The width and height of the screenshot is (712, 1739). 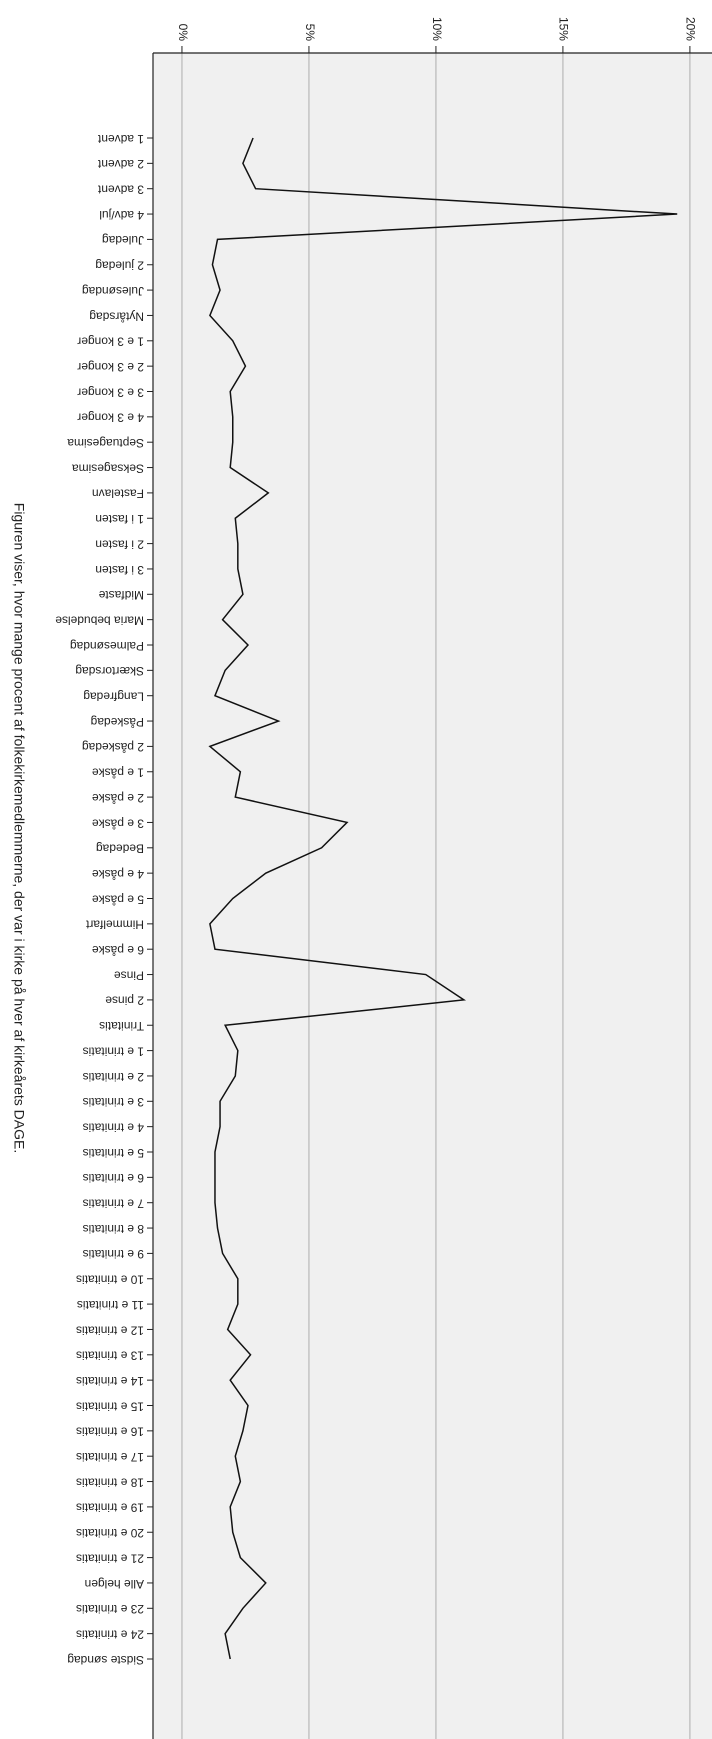 What do you see at coordinates (119, 570) in the screenshot?
I see `y-tick-label: 3 i fasten` at bounding box center [119, 570].